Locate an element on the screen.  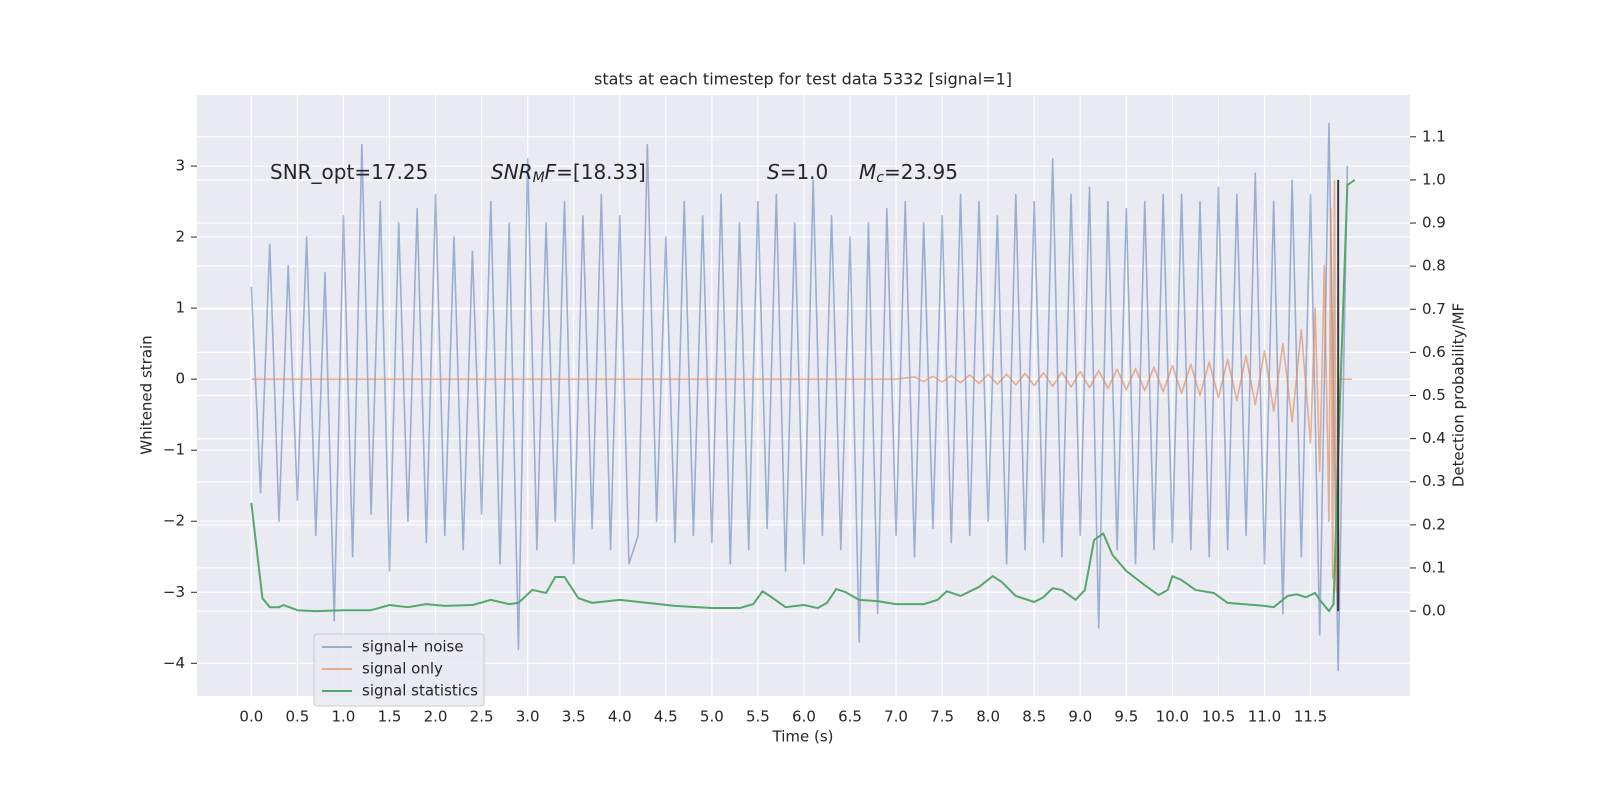
x-tick-label: 8.0 is located at coordinates (988, 717).